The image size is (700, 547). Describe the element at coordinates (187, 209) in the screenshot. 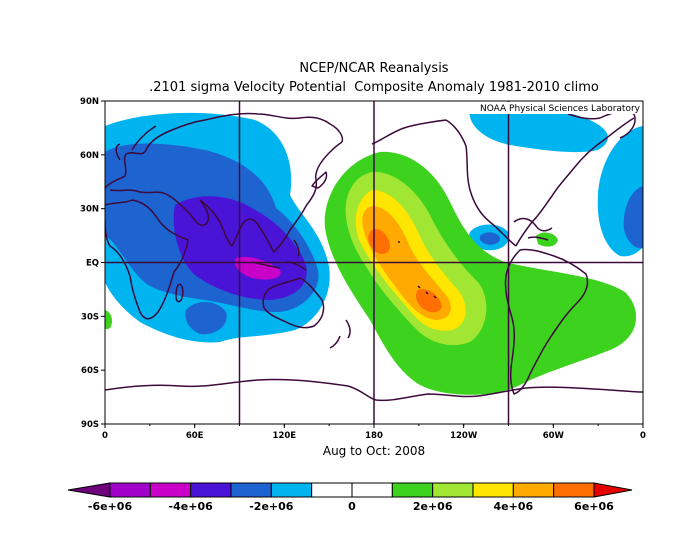

I see `coast-arabia` at that location.